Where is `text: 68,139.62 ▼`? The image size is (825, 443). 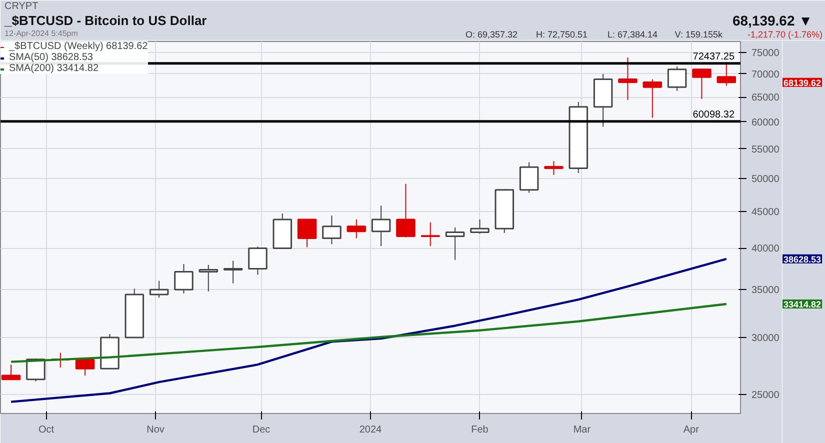 text: 68,139.62 ▼ is located at coordinates (772, 20).